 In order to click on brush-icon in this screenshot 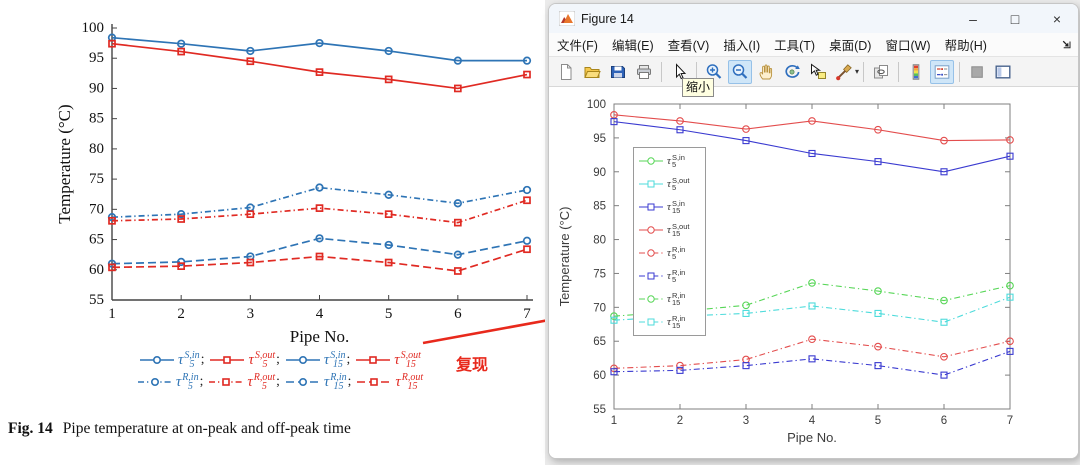, I will do `click(844, 72)`.